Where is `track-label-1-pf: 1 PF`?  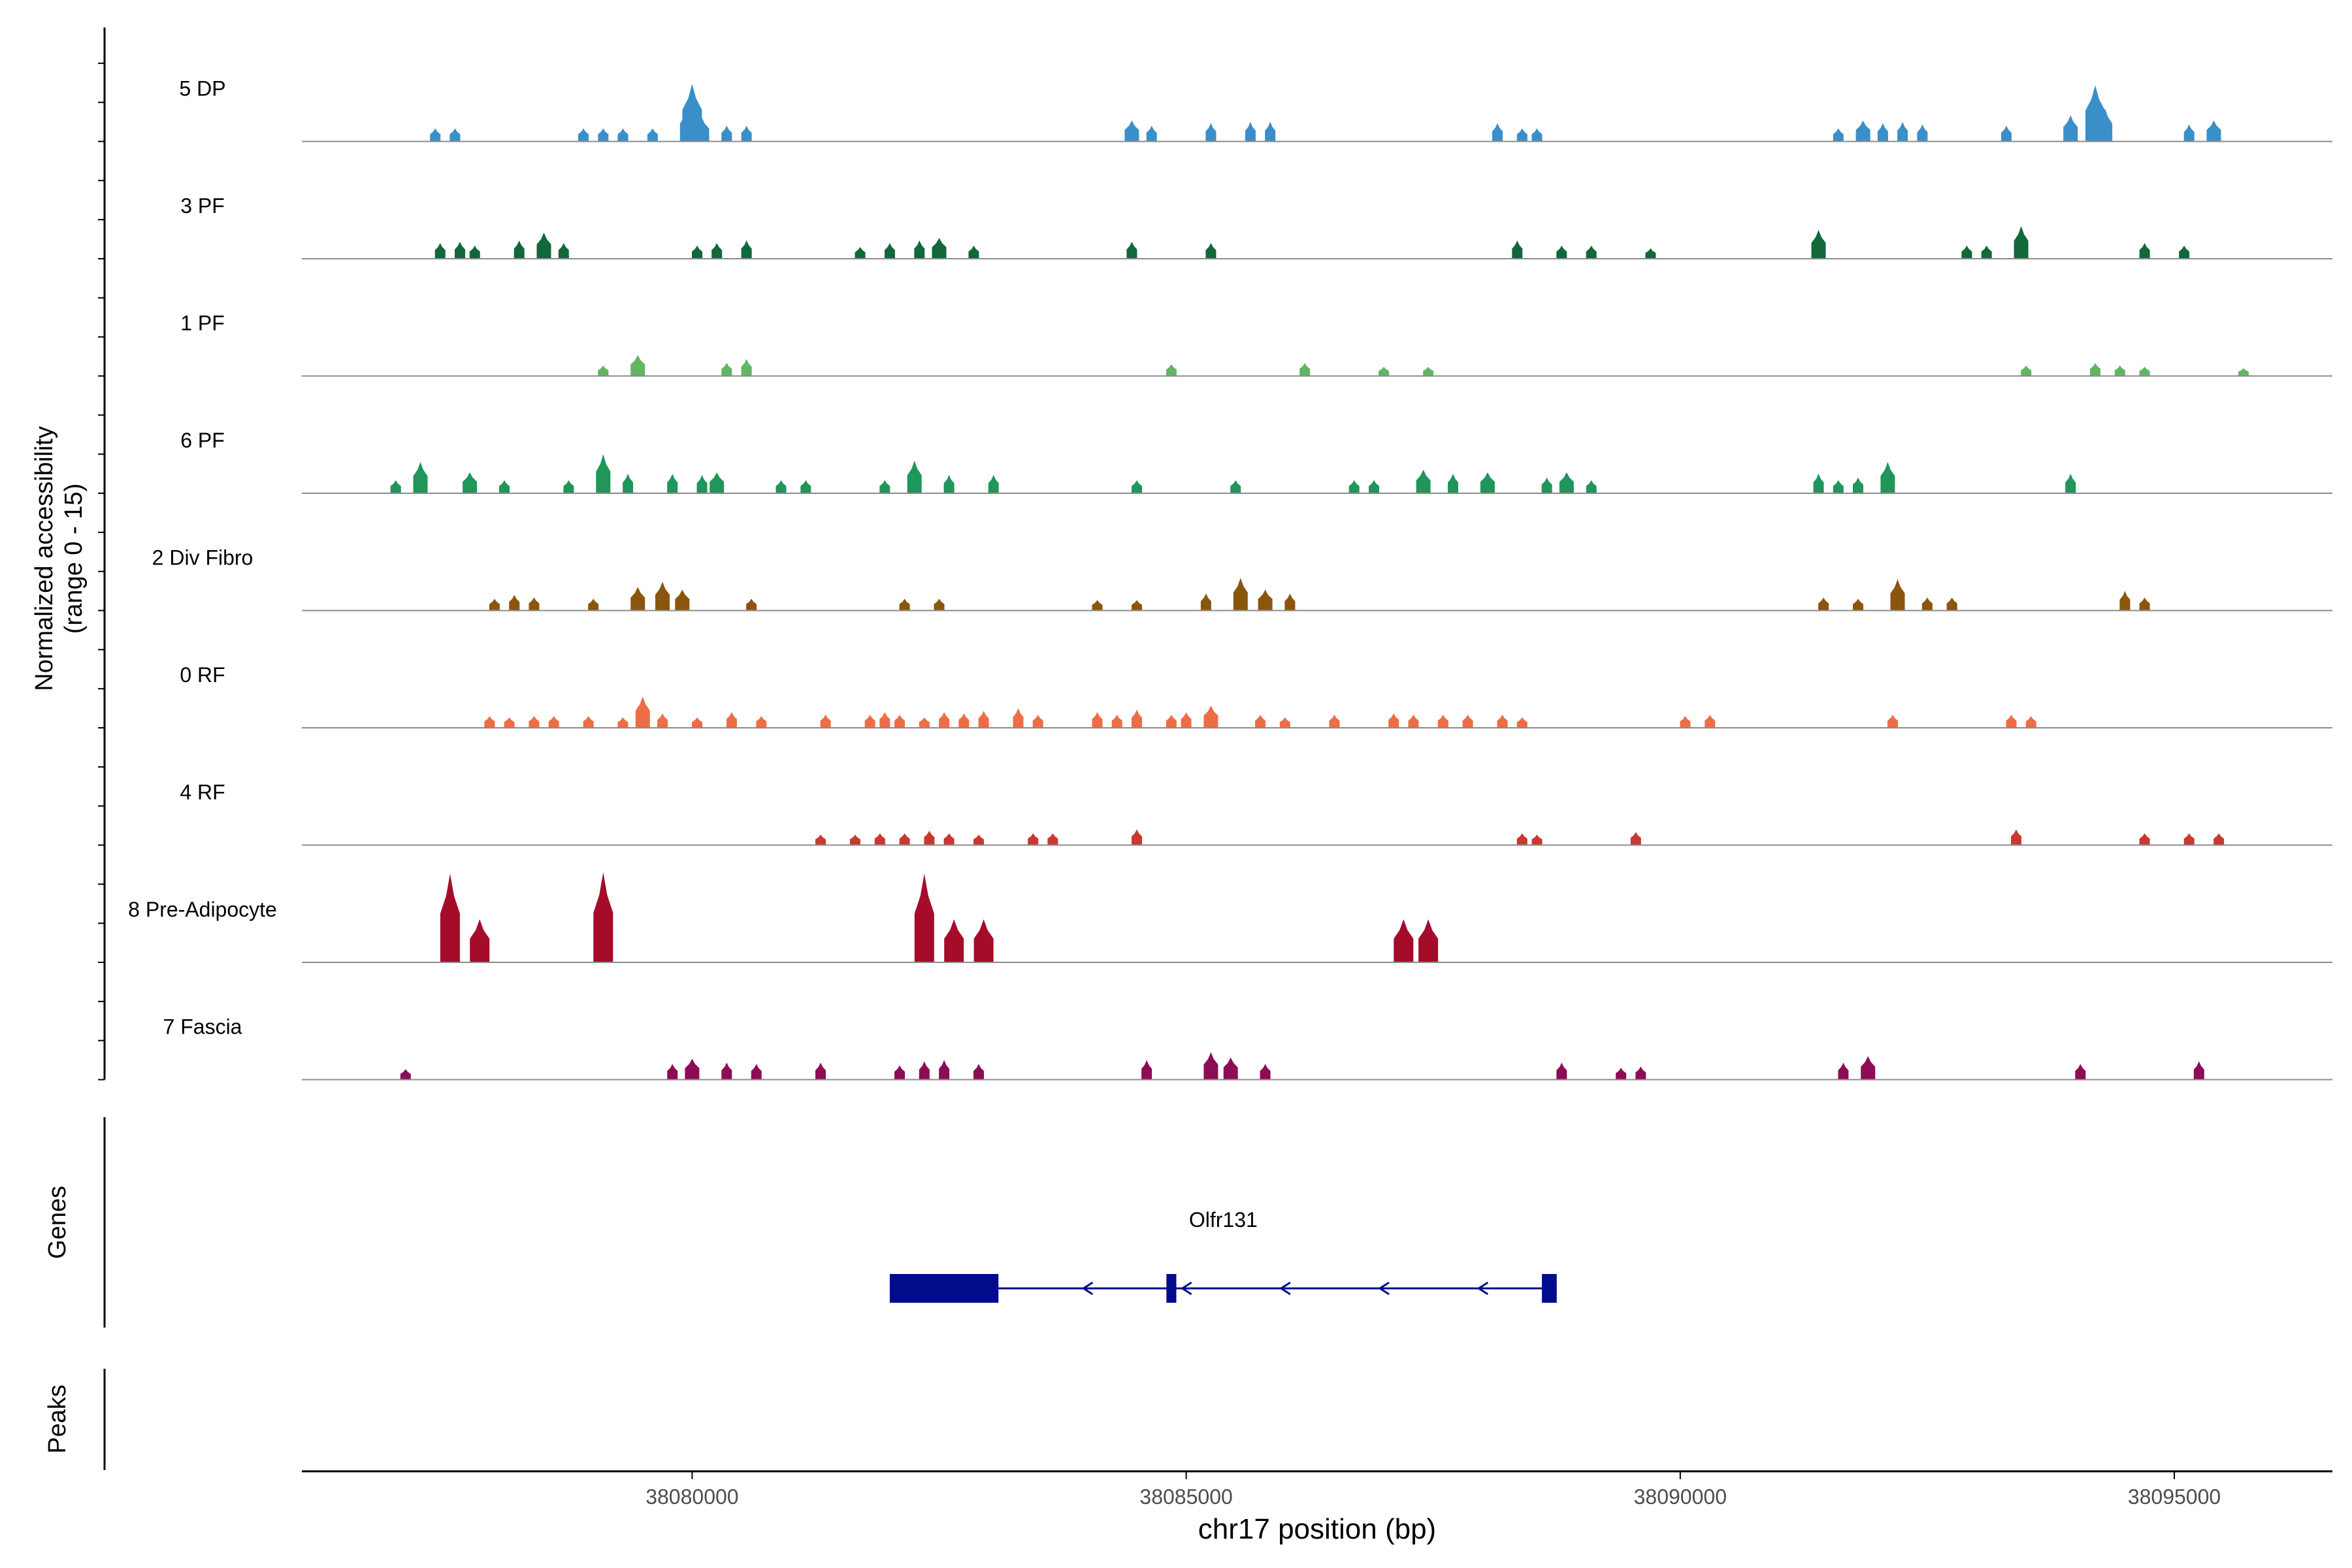 track-label-1-pf: 1 PF is located at coordinates (202, 323).